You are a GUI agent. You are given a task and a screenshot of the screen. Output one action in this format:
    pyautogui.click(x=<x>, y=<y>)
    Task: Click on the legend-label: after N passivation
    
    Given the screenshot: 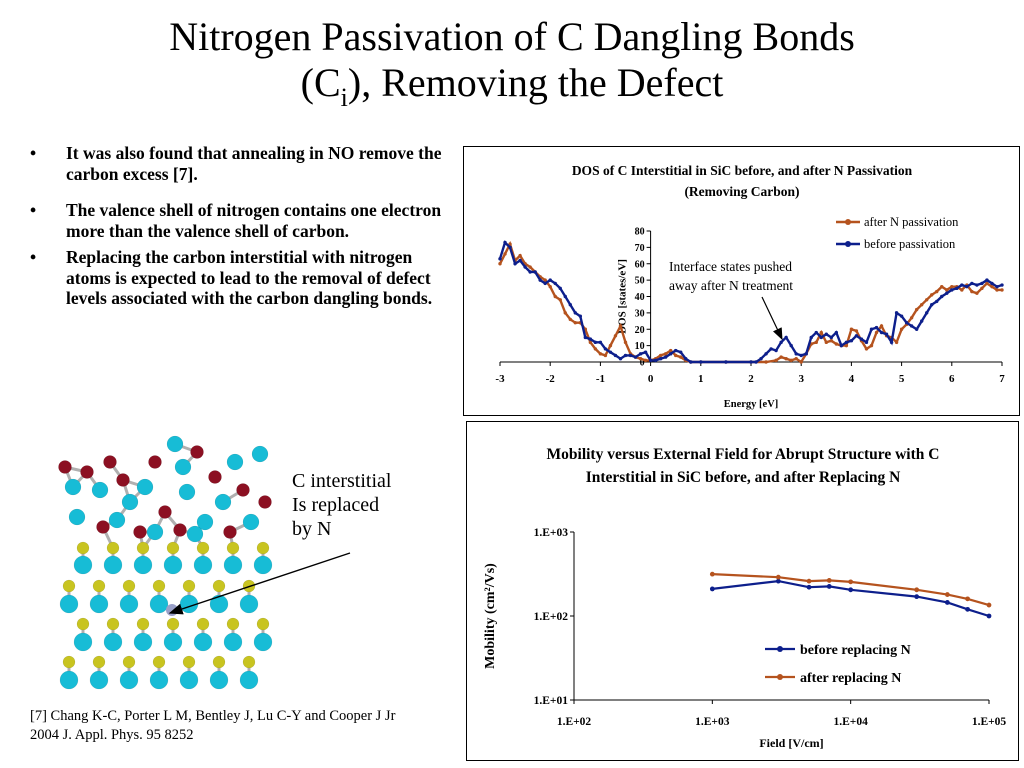 What is the action you would take?
    pyautogui.click(x=911, y=222)
    